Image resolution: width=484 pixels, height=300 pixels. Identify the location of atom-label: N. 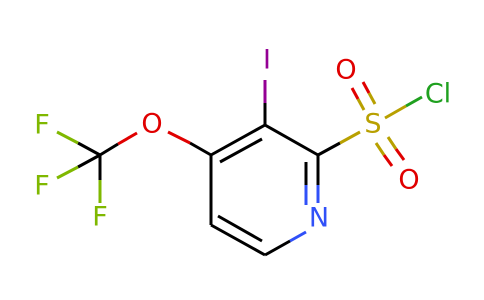
(319, 218).